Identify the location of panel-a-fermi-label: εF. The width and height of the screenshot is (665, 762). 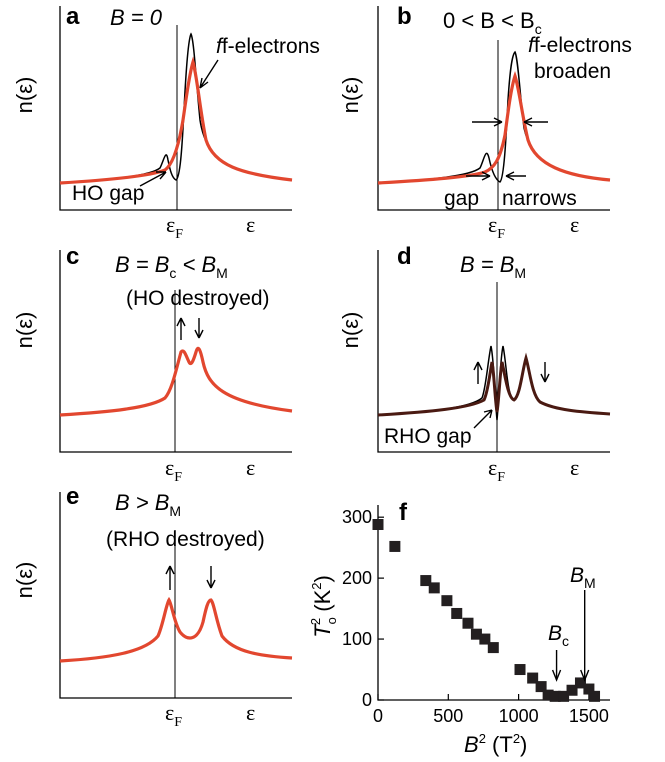
(174, 227).